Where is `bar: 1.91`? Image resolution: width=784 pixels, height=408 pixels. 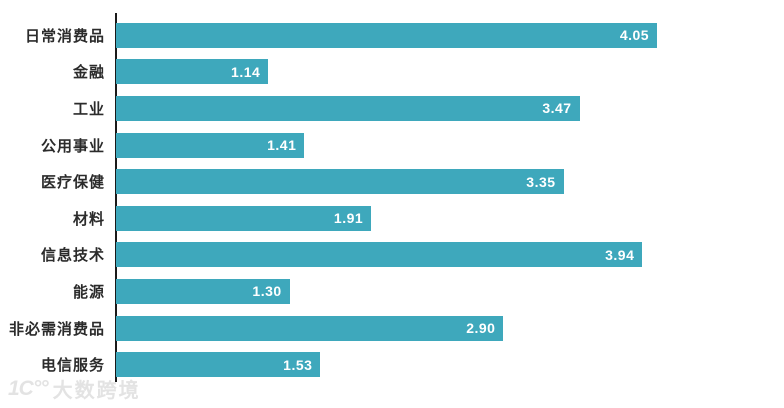
bar: 1.91 is located at coordinates (244, 218).